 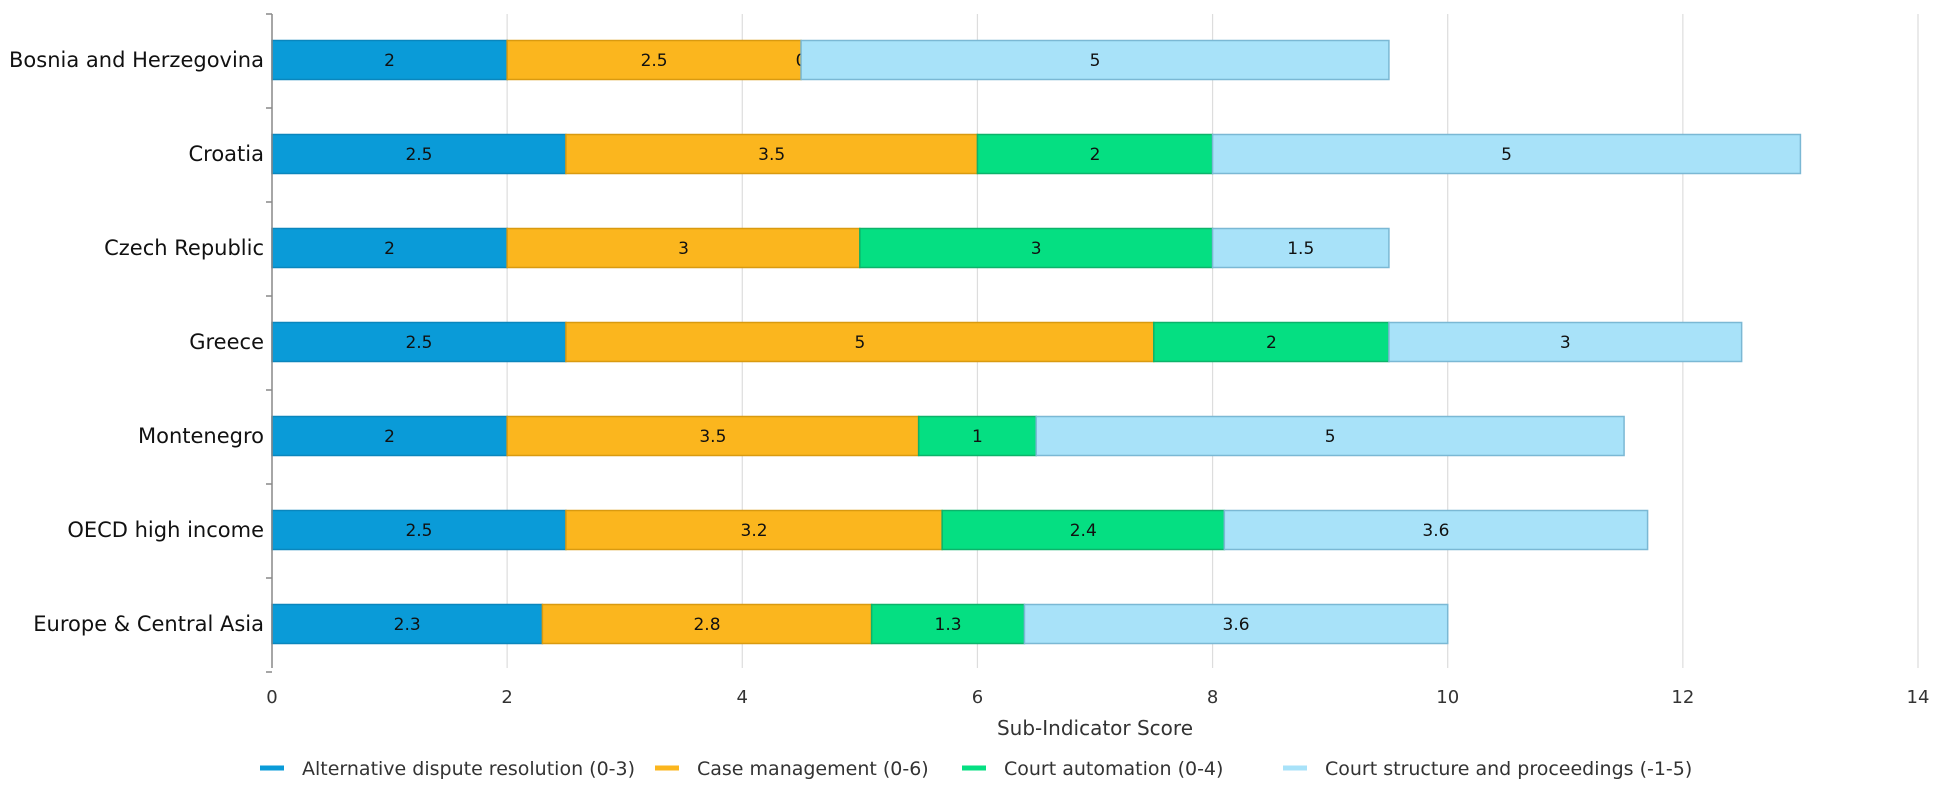 What do you see at coordinates (226, 342) in the screenshot?
I see `category-label: Greece` at bounding box center [226, 342].